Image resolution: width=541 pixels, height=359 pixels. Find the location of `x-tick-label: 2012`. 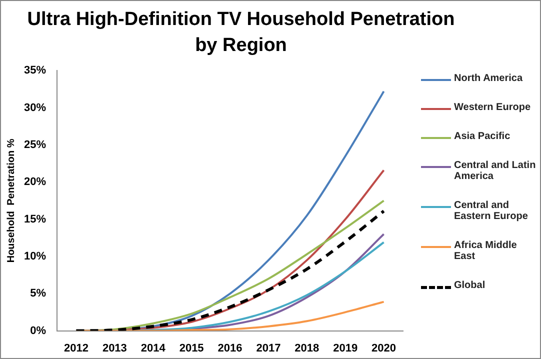

x-tick-label: 2012 is located at coordinates (76, 348).